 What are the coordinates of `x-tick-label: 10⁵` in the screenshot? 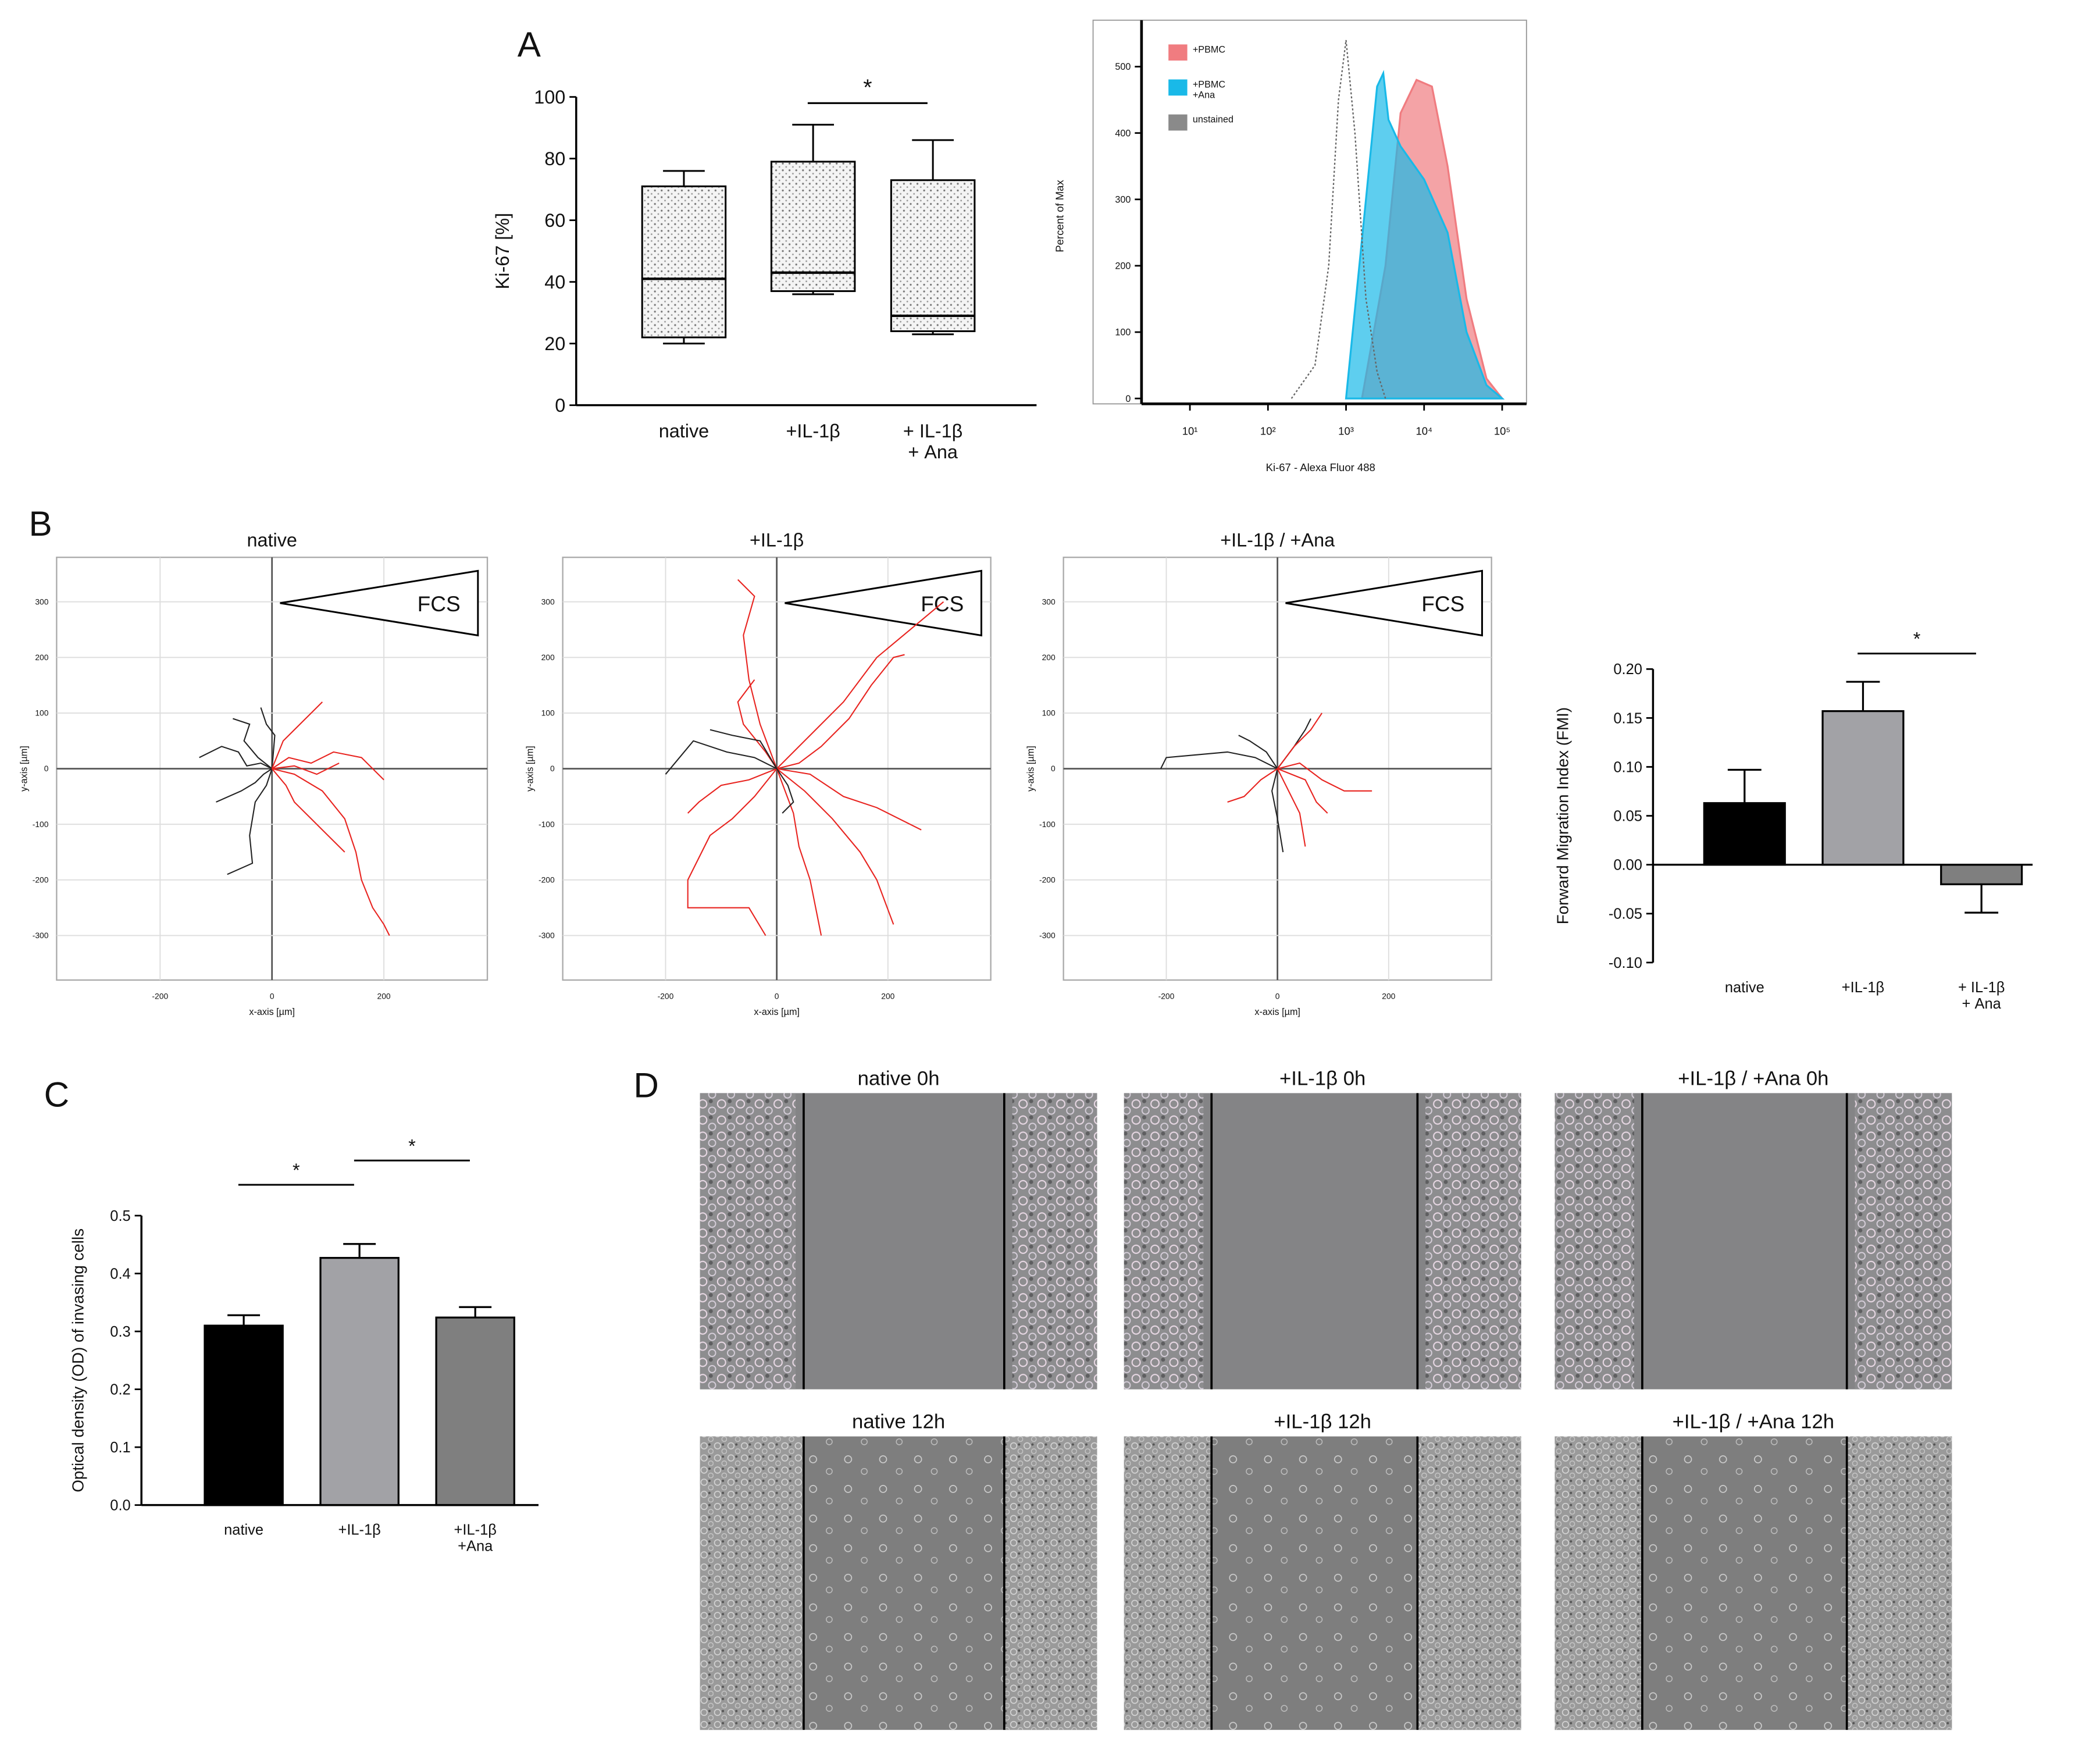 It's located at (1502, 431).